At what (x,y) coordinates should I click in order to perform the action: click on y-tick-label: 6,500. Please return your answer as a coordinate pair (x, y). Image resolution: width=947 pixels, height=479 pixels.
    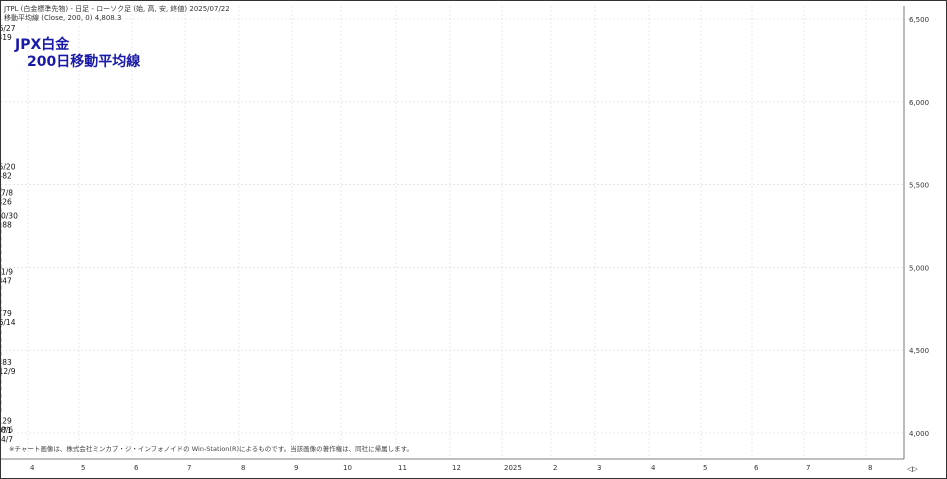
    Looking at the image, I should click on (919, 20).